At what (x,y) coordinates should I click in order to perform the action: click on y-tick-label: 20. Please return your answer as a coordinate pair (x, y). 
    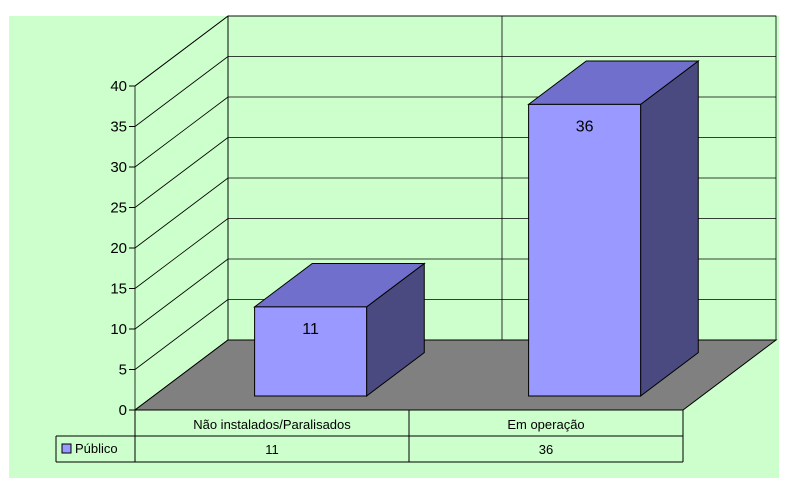
    Looking at the image, I should click on (118, 248).